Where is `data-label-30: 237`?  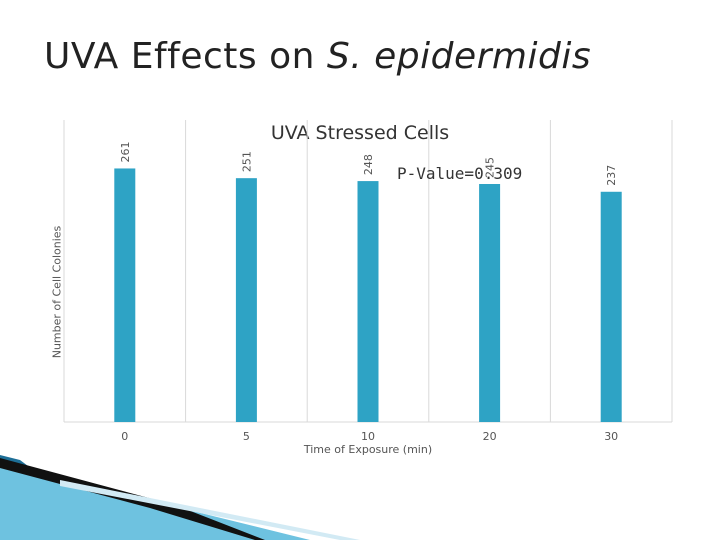 data-label-30: 237 is located at coordinates (611, 175).